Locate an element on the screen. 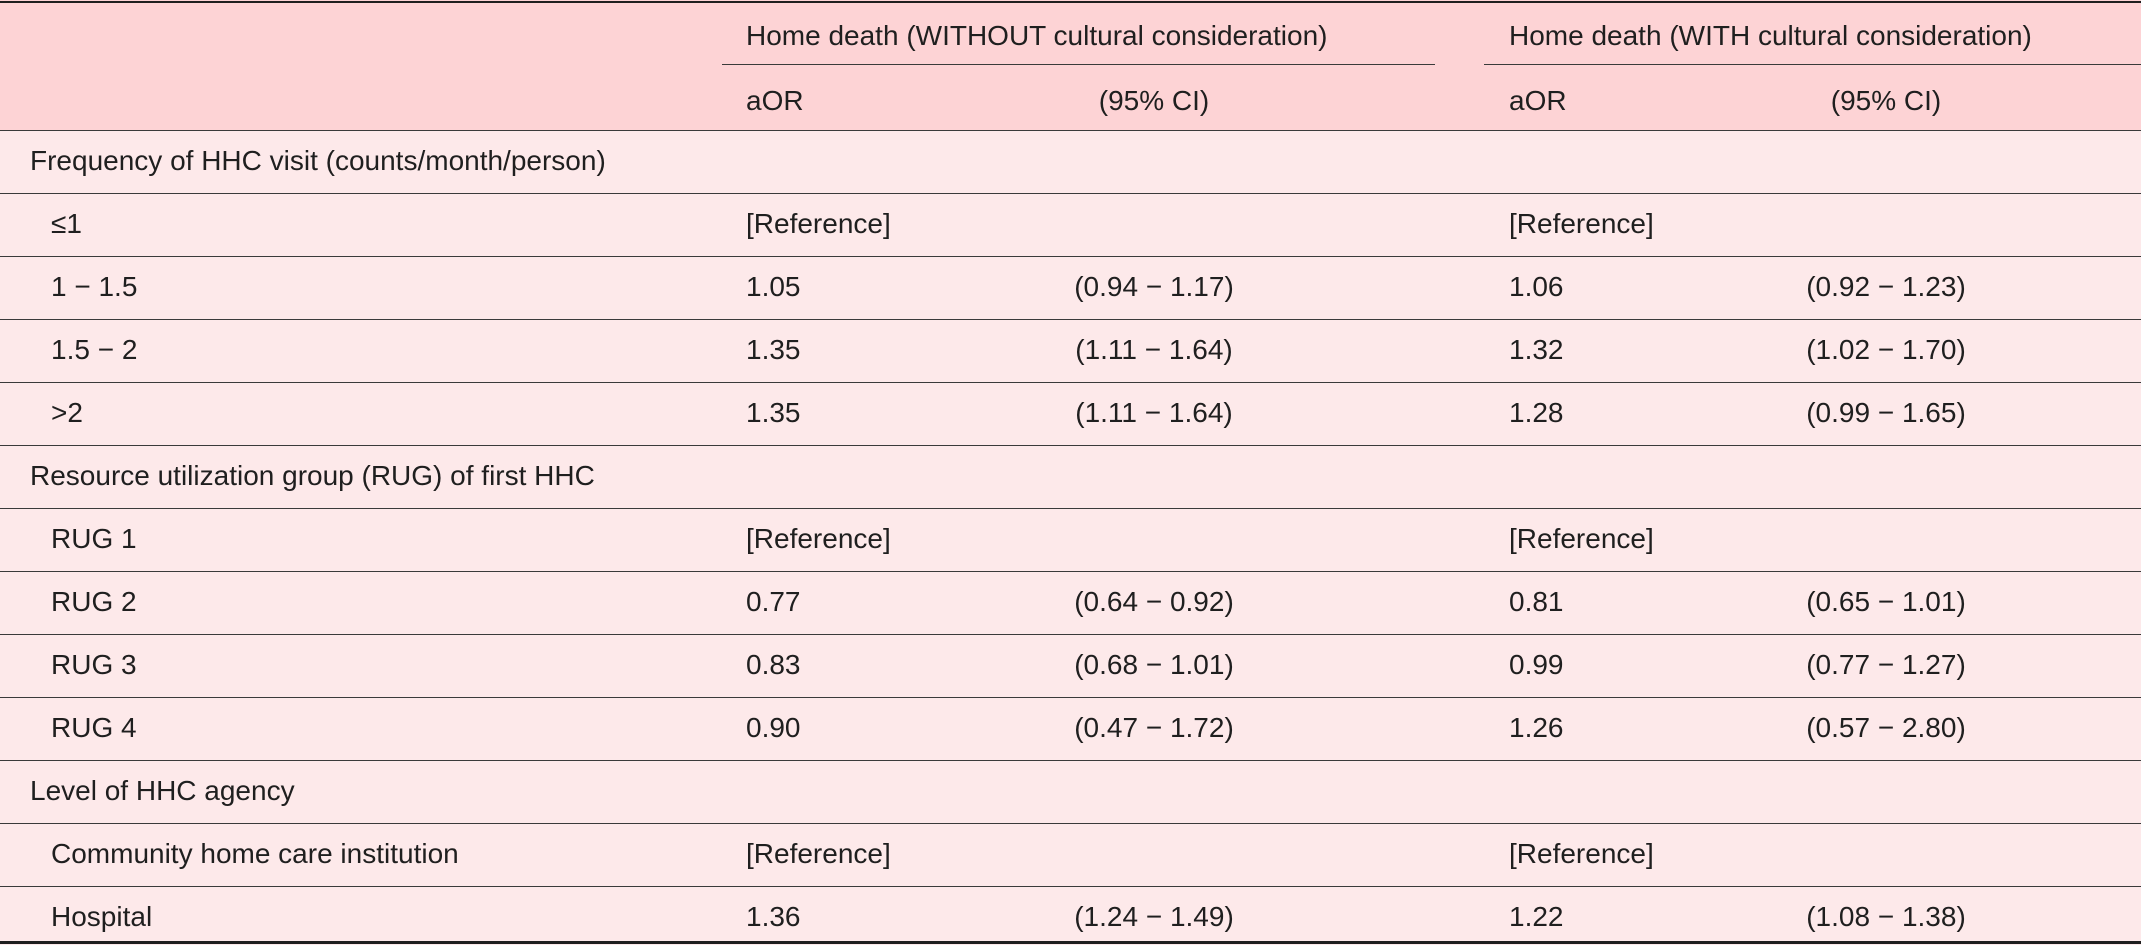  cell-aor-with: 1.22 is located at coordinates (1536, 916).